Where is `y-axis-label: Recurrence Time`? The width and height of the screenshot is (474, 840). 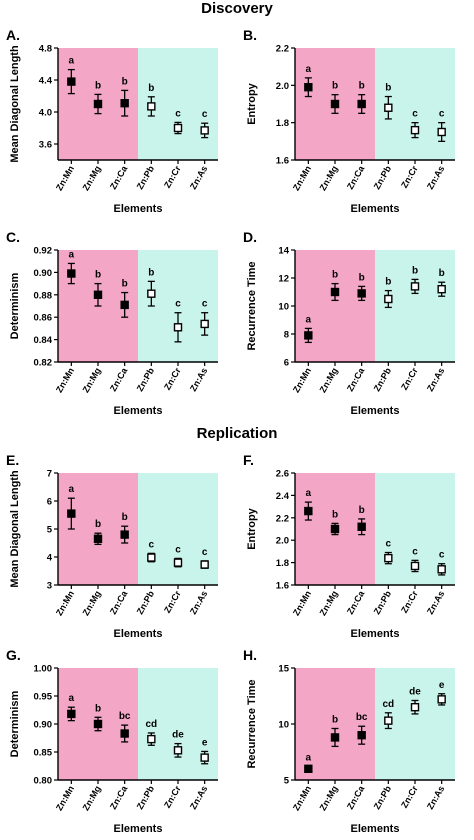 y-axis-label: Recurrence Time is located at coordinates (252, 723).